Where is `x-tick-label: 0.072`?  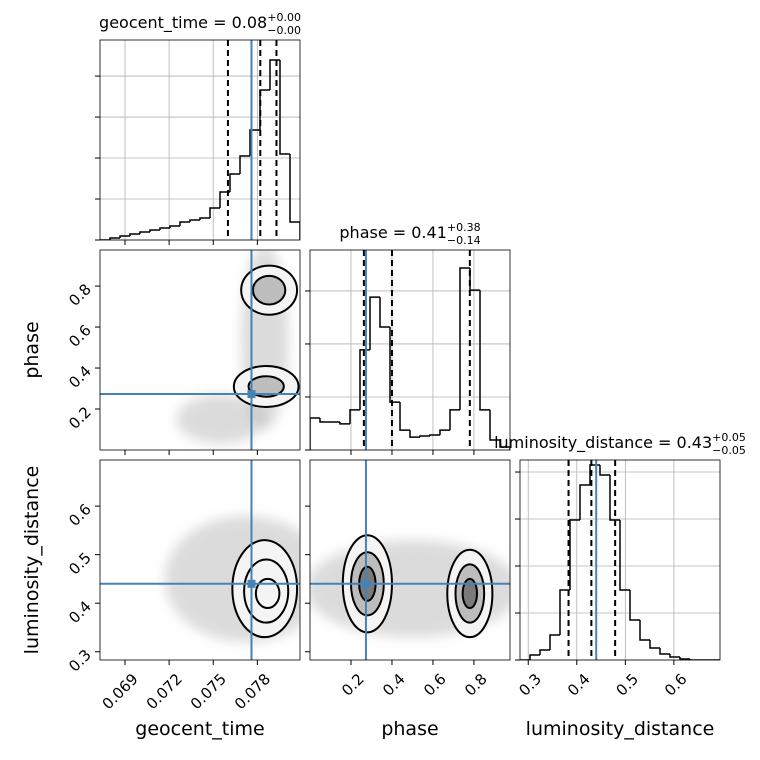 x-tick-label: 0.072 is located at coordinates (164, 691).